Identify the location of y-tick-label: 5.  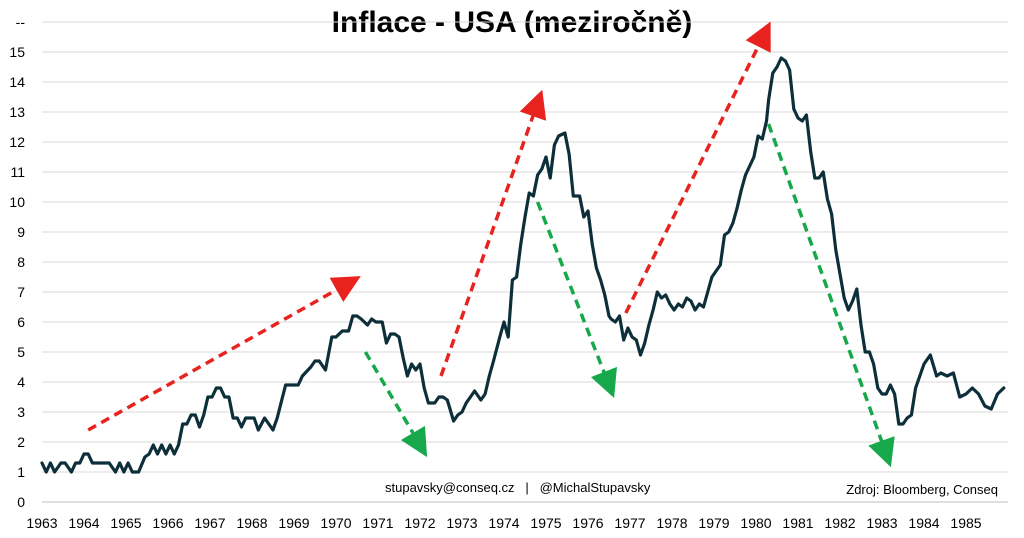
(21, 352).